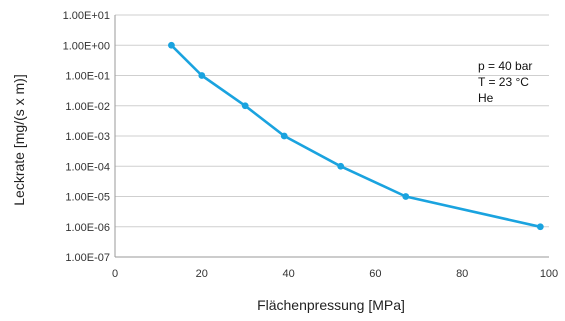  What do you see at coordinates (87, 258) in the screenshot?
I see `y-tick-label: 1.00E-07` at bounding box center [87, 258].